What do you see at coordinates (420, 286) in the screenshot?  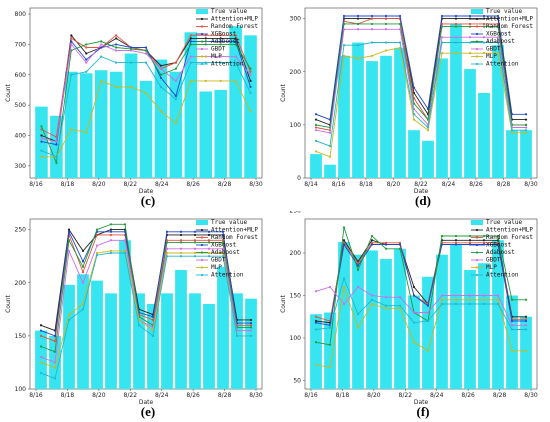 I see `series-line-adaboost` at bounding box center [420, 286].